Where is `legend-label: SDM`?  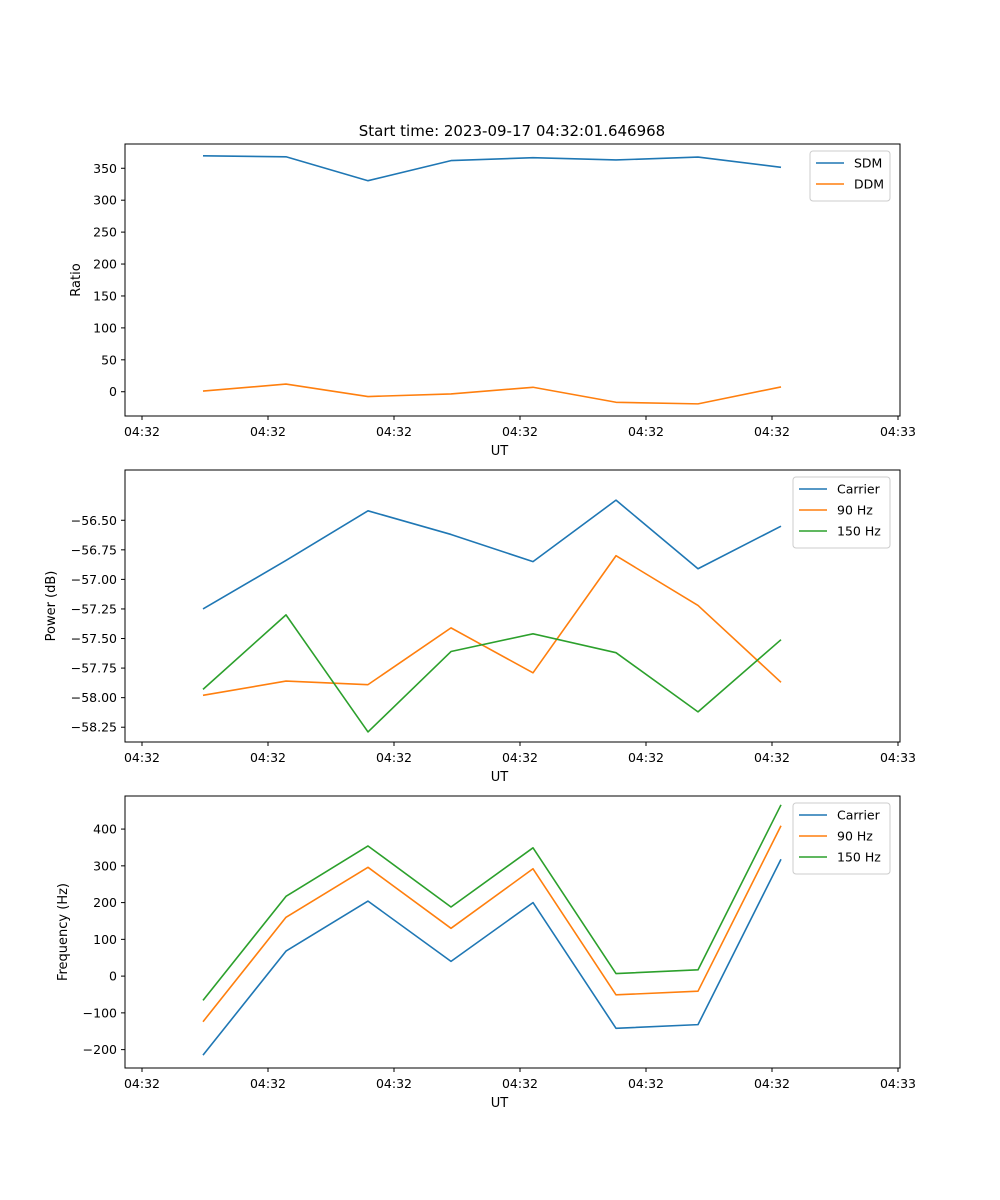
legend-label: SDM is located at coordinates (868, 163).